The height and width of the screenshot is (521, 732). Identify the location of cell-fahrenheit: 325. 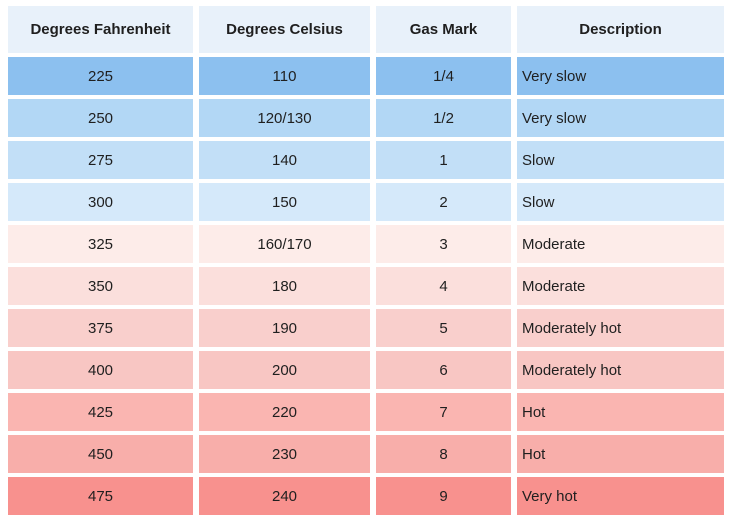
(100, 244).